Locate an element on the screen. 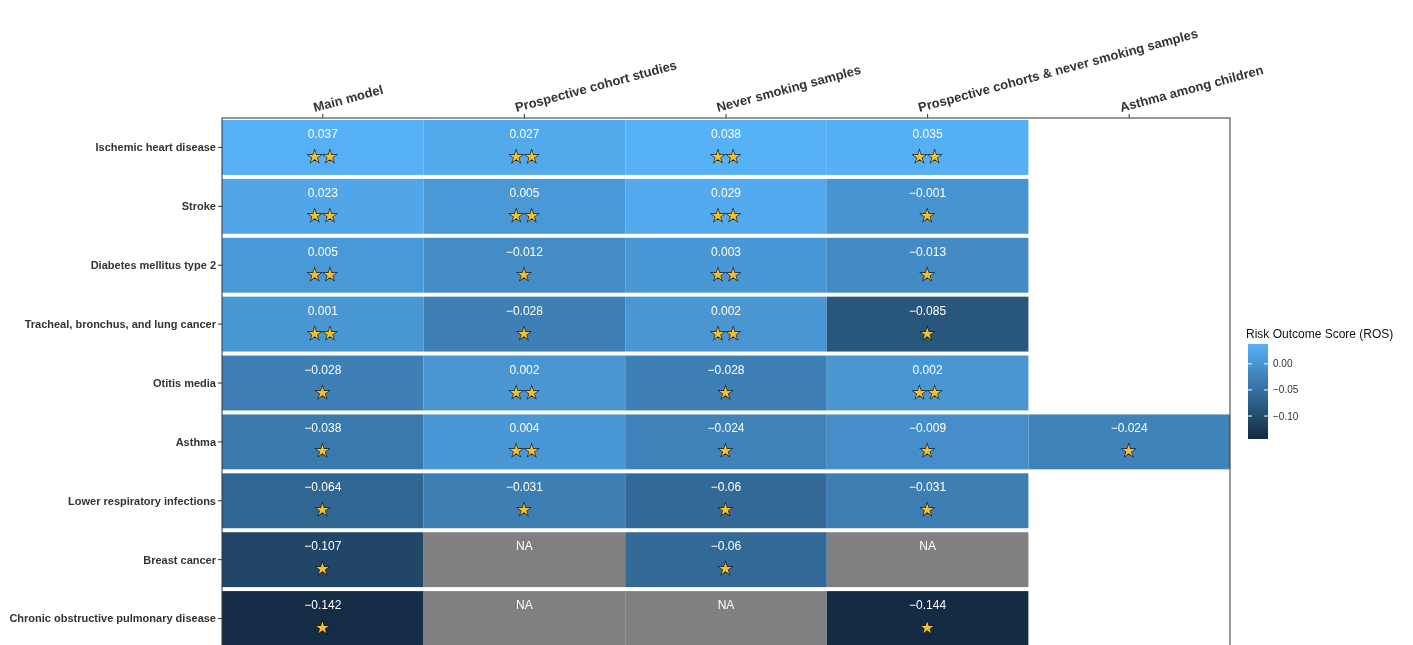  data-label: 0.038 ★★ is located at coordinates (726, 146).